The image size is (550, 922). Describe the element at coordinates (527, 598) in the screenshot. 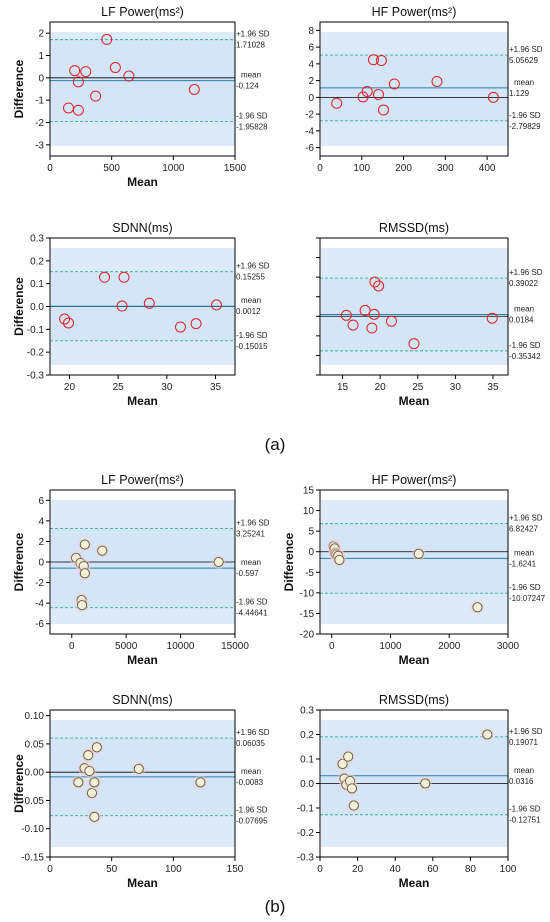

I see `lower-limit-value: -10.07247` at that location.